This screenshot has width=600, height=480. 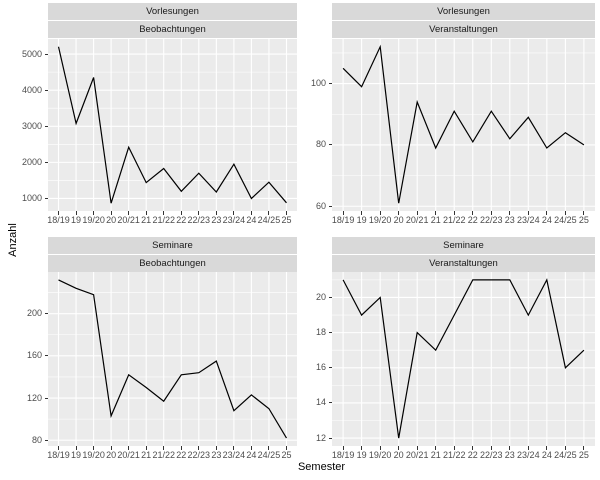 I want to click on y-tick-label: 200, so click(x=34, y=313).